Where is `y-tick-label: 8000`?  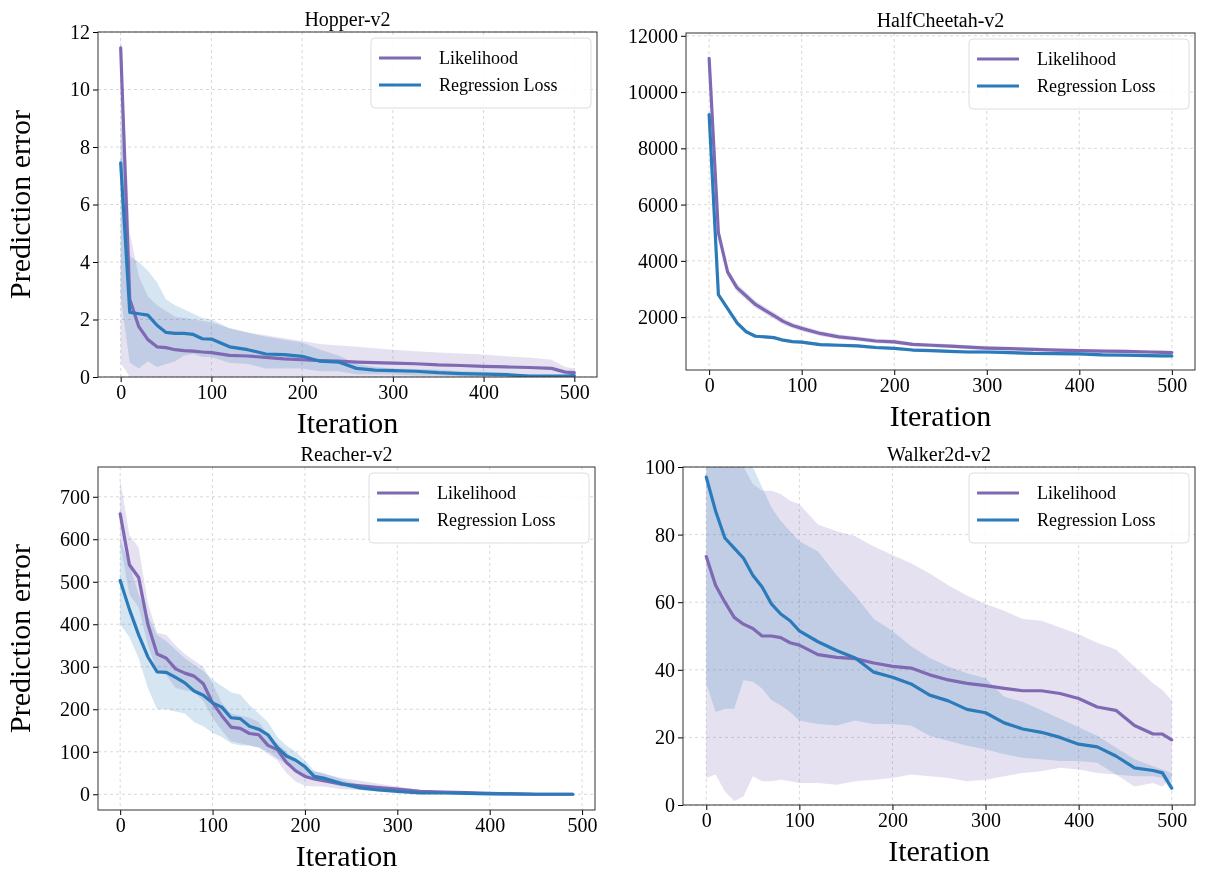 y-tick-label: 8000 is located at coordinates (658, 148).